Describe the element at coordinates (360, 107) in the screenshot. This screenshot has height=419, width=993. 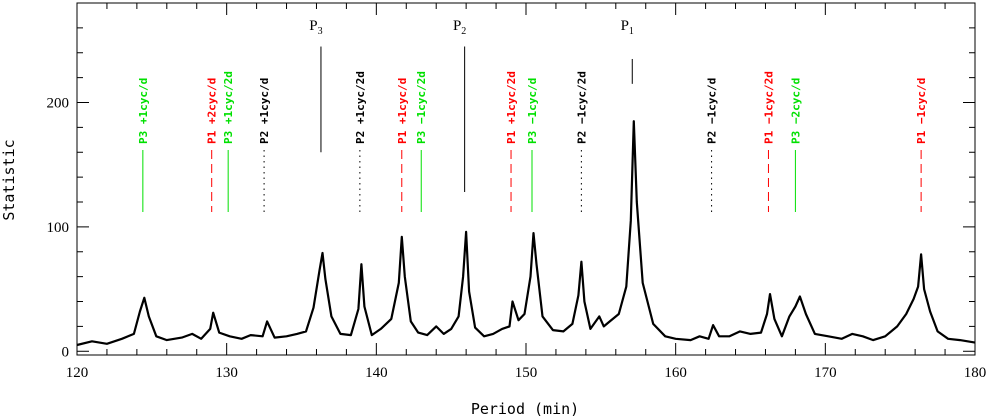
I see `annotation-label: P2 +1cyc/2d` at that location.